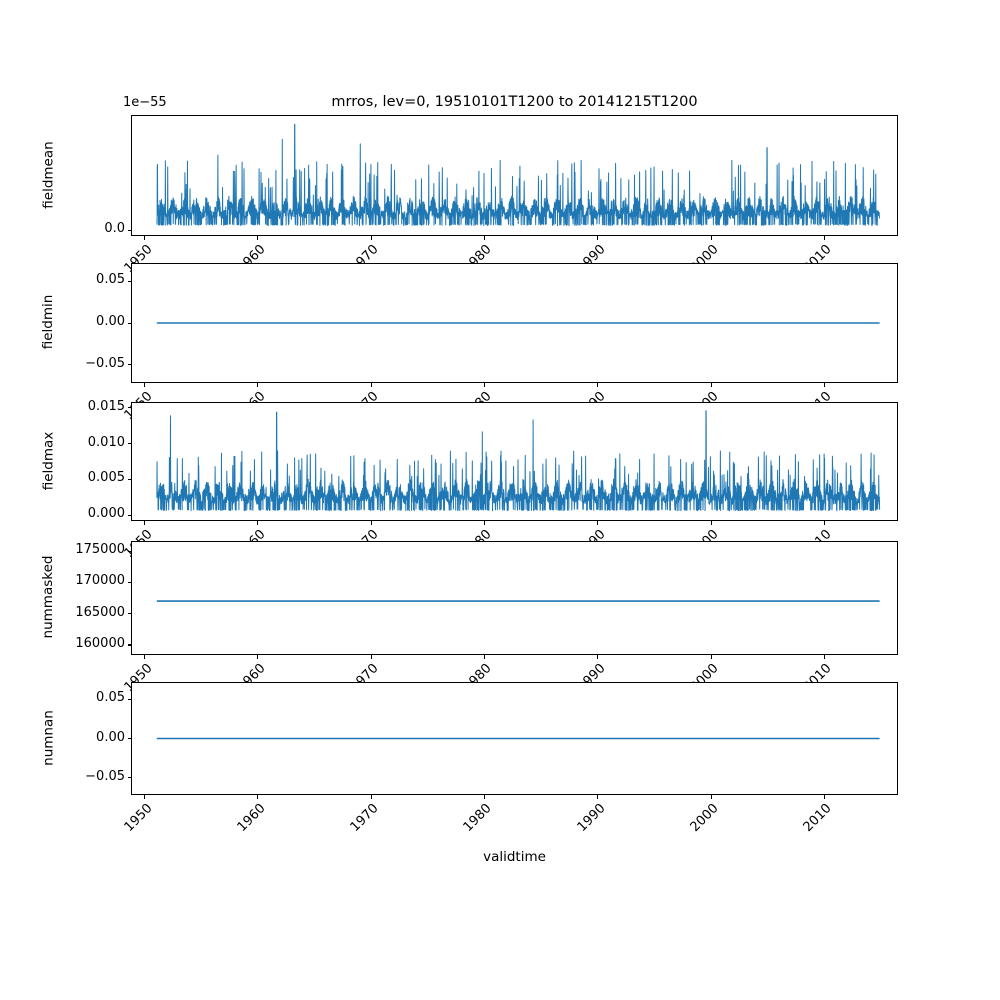 The width and height of the screenshot is (1000, 1000). What do you see at coordinates (704, 818) in the screenshot?
I see `xtick-label: 2000` at bounding box center [704, 818].